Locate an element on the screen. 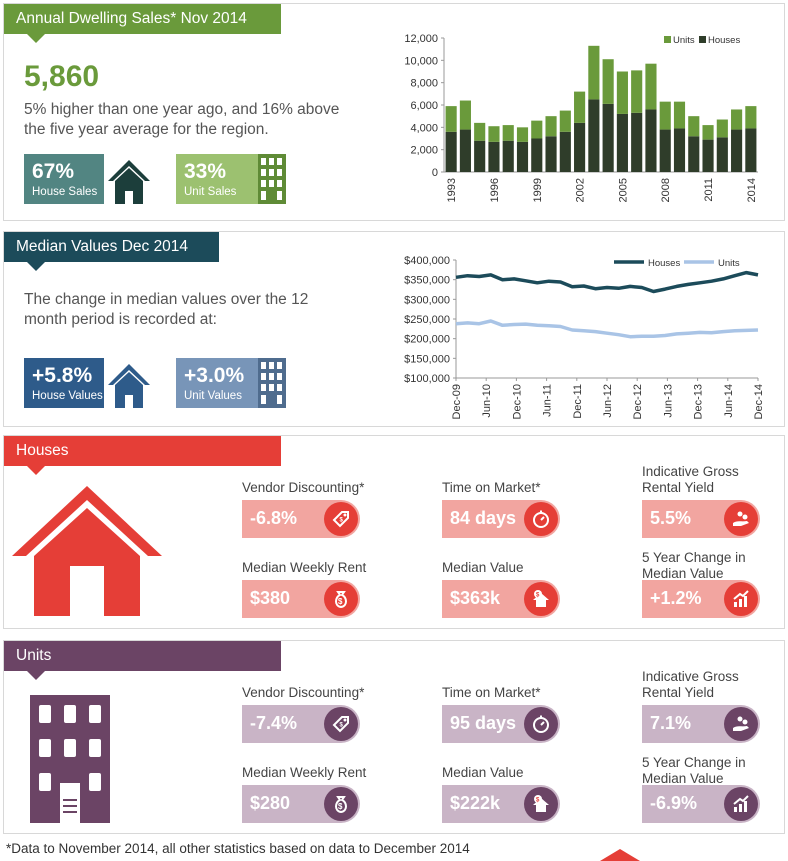 This screenshot has height=861, width=788. house-stat-value: -6.8% is located at coordinates (274, 518).